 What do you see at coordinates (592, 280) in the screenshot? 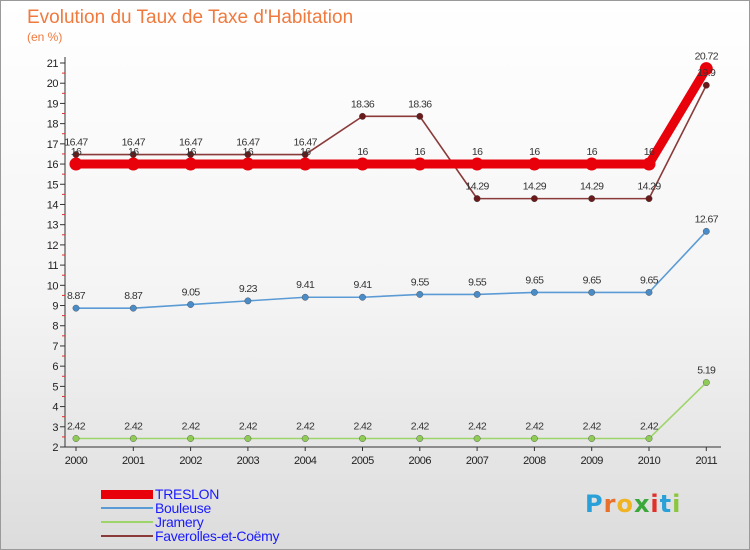
I see `data-label-bouleuse: 9.65` at bounding box center [592, 280].